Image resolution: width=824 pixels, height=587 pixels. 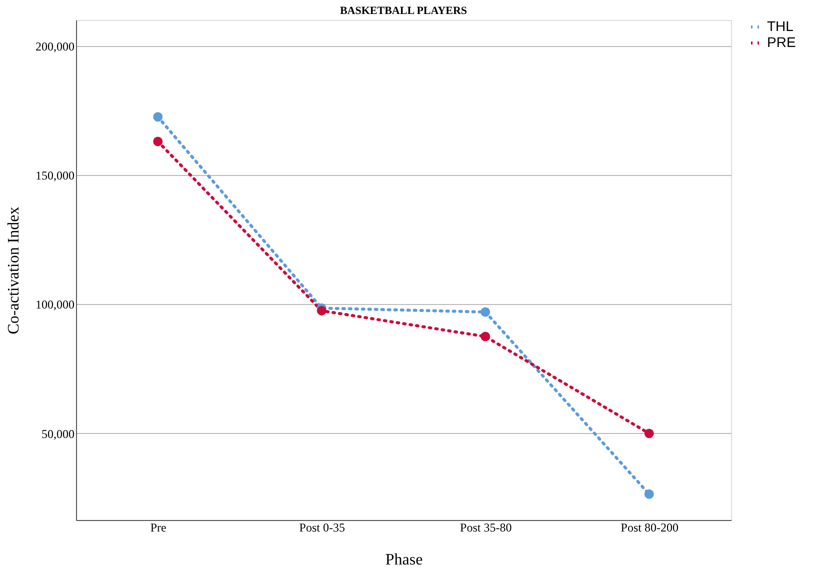 What do you see at coordinates (486, 527) in the screenshot?
I see `x-tick-label: Post 35-80` at bounding box center [486, 527].